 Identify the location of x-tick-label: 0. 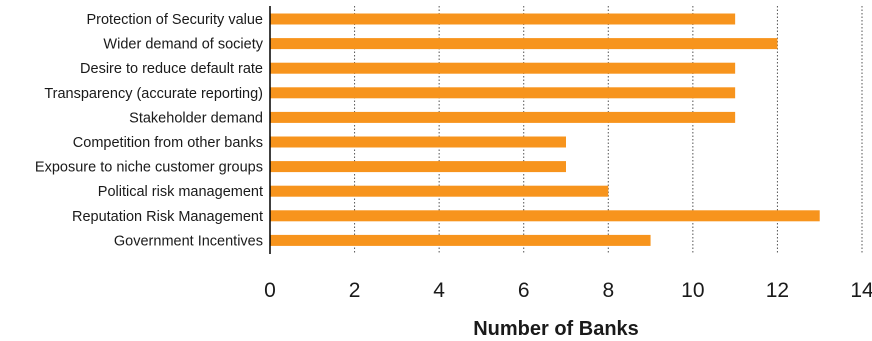
(270, 290).